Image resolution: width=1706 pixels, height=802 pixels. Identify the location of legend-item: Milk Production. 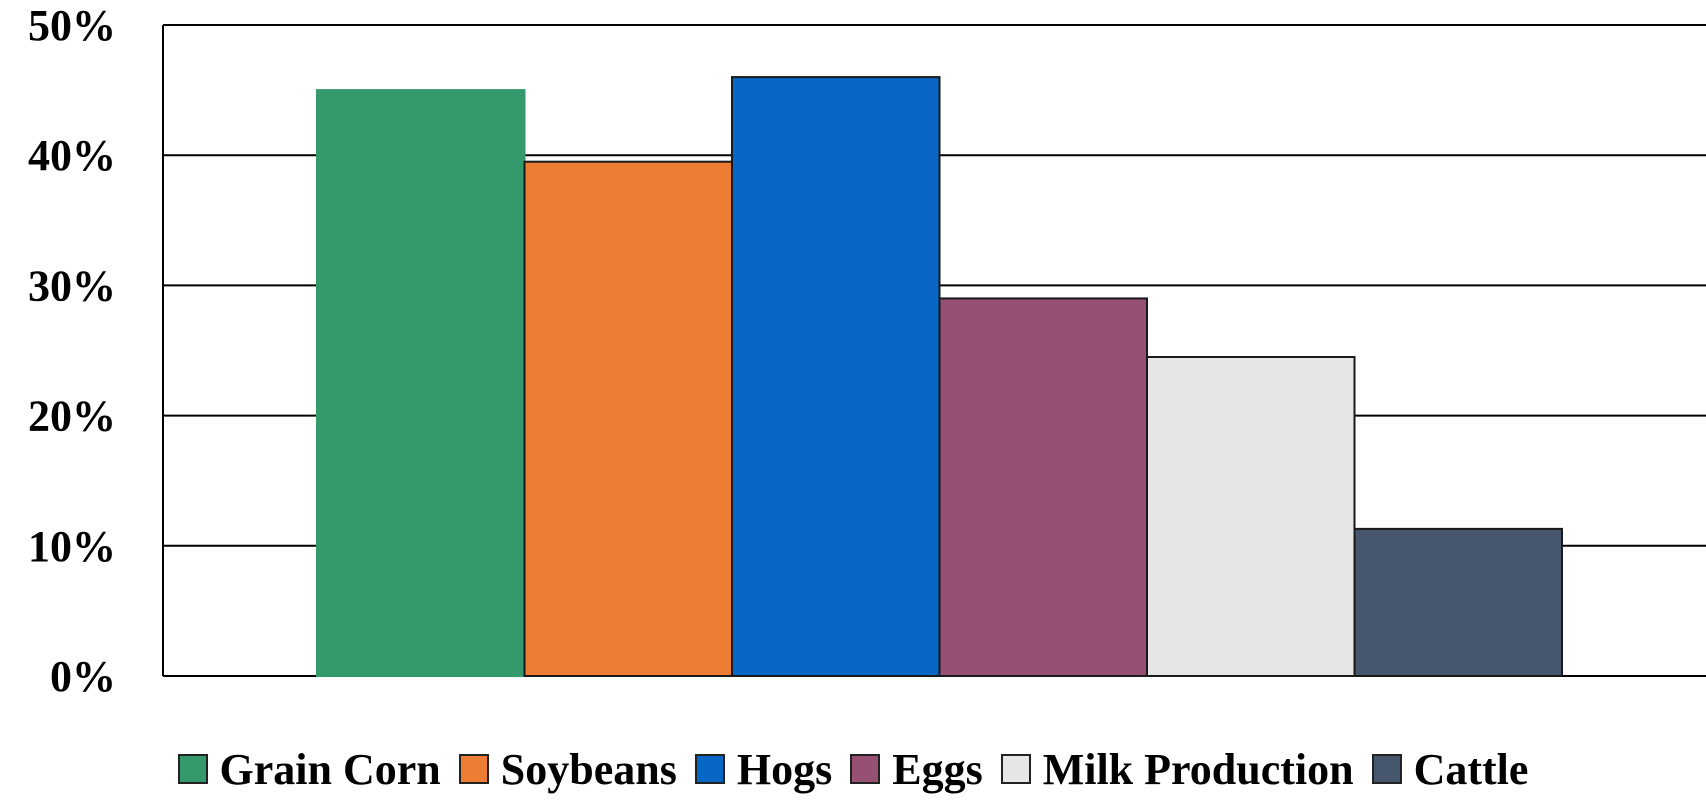
(1177, 769).